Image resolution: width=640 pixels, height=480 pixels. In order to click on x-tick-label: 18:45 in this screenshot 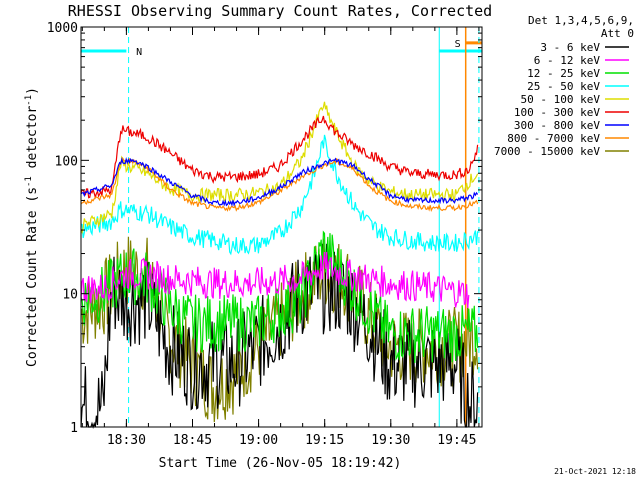, I will do `click(192, 440)`.